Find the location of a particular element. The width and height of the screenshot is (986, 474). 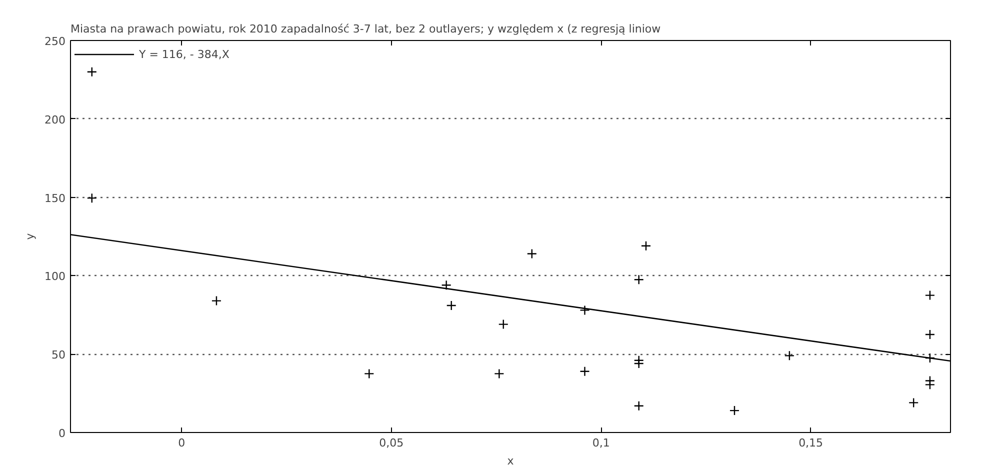

x-tick-label: 0,1 is located at coordinates (601, 443).